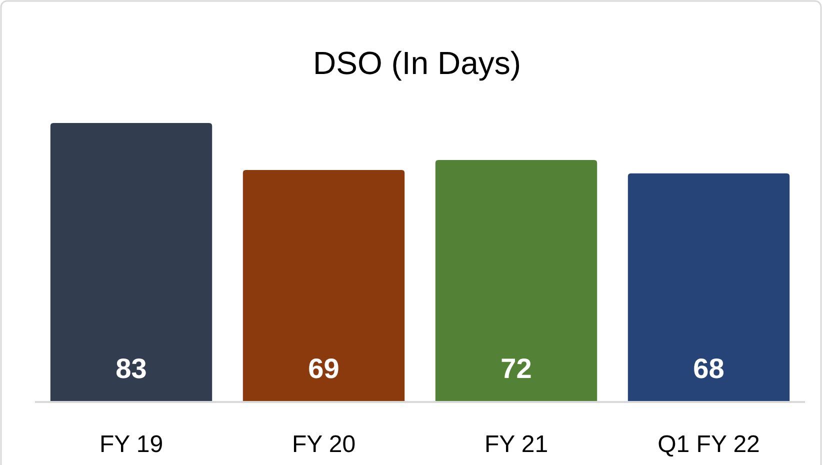  Describe the element at coordinates (324, 444) in the screenshot. I see `x-tick-label: FY 20` at that location.